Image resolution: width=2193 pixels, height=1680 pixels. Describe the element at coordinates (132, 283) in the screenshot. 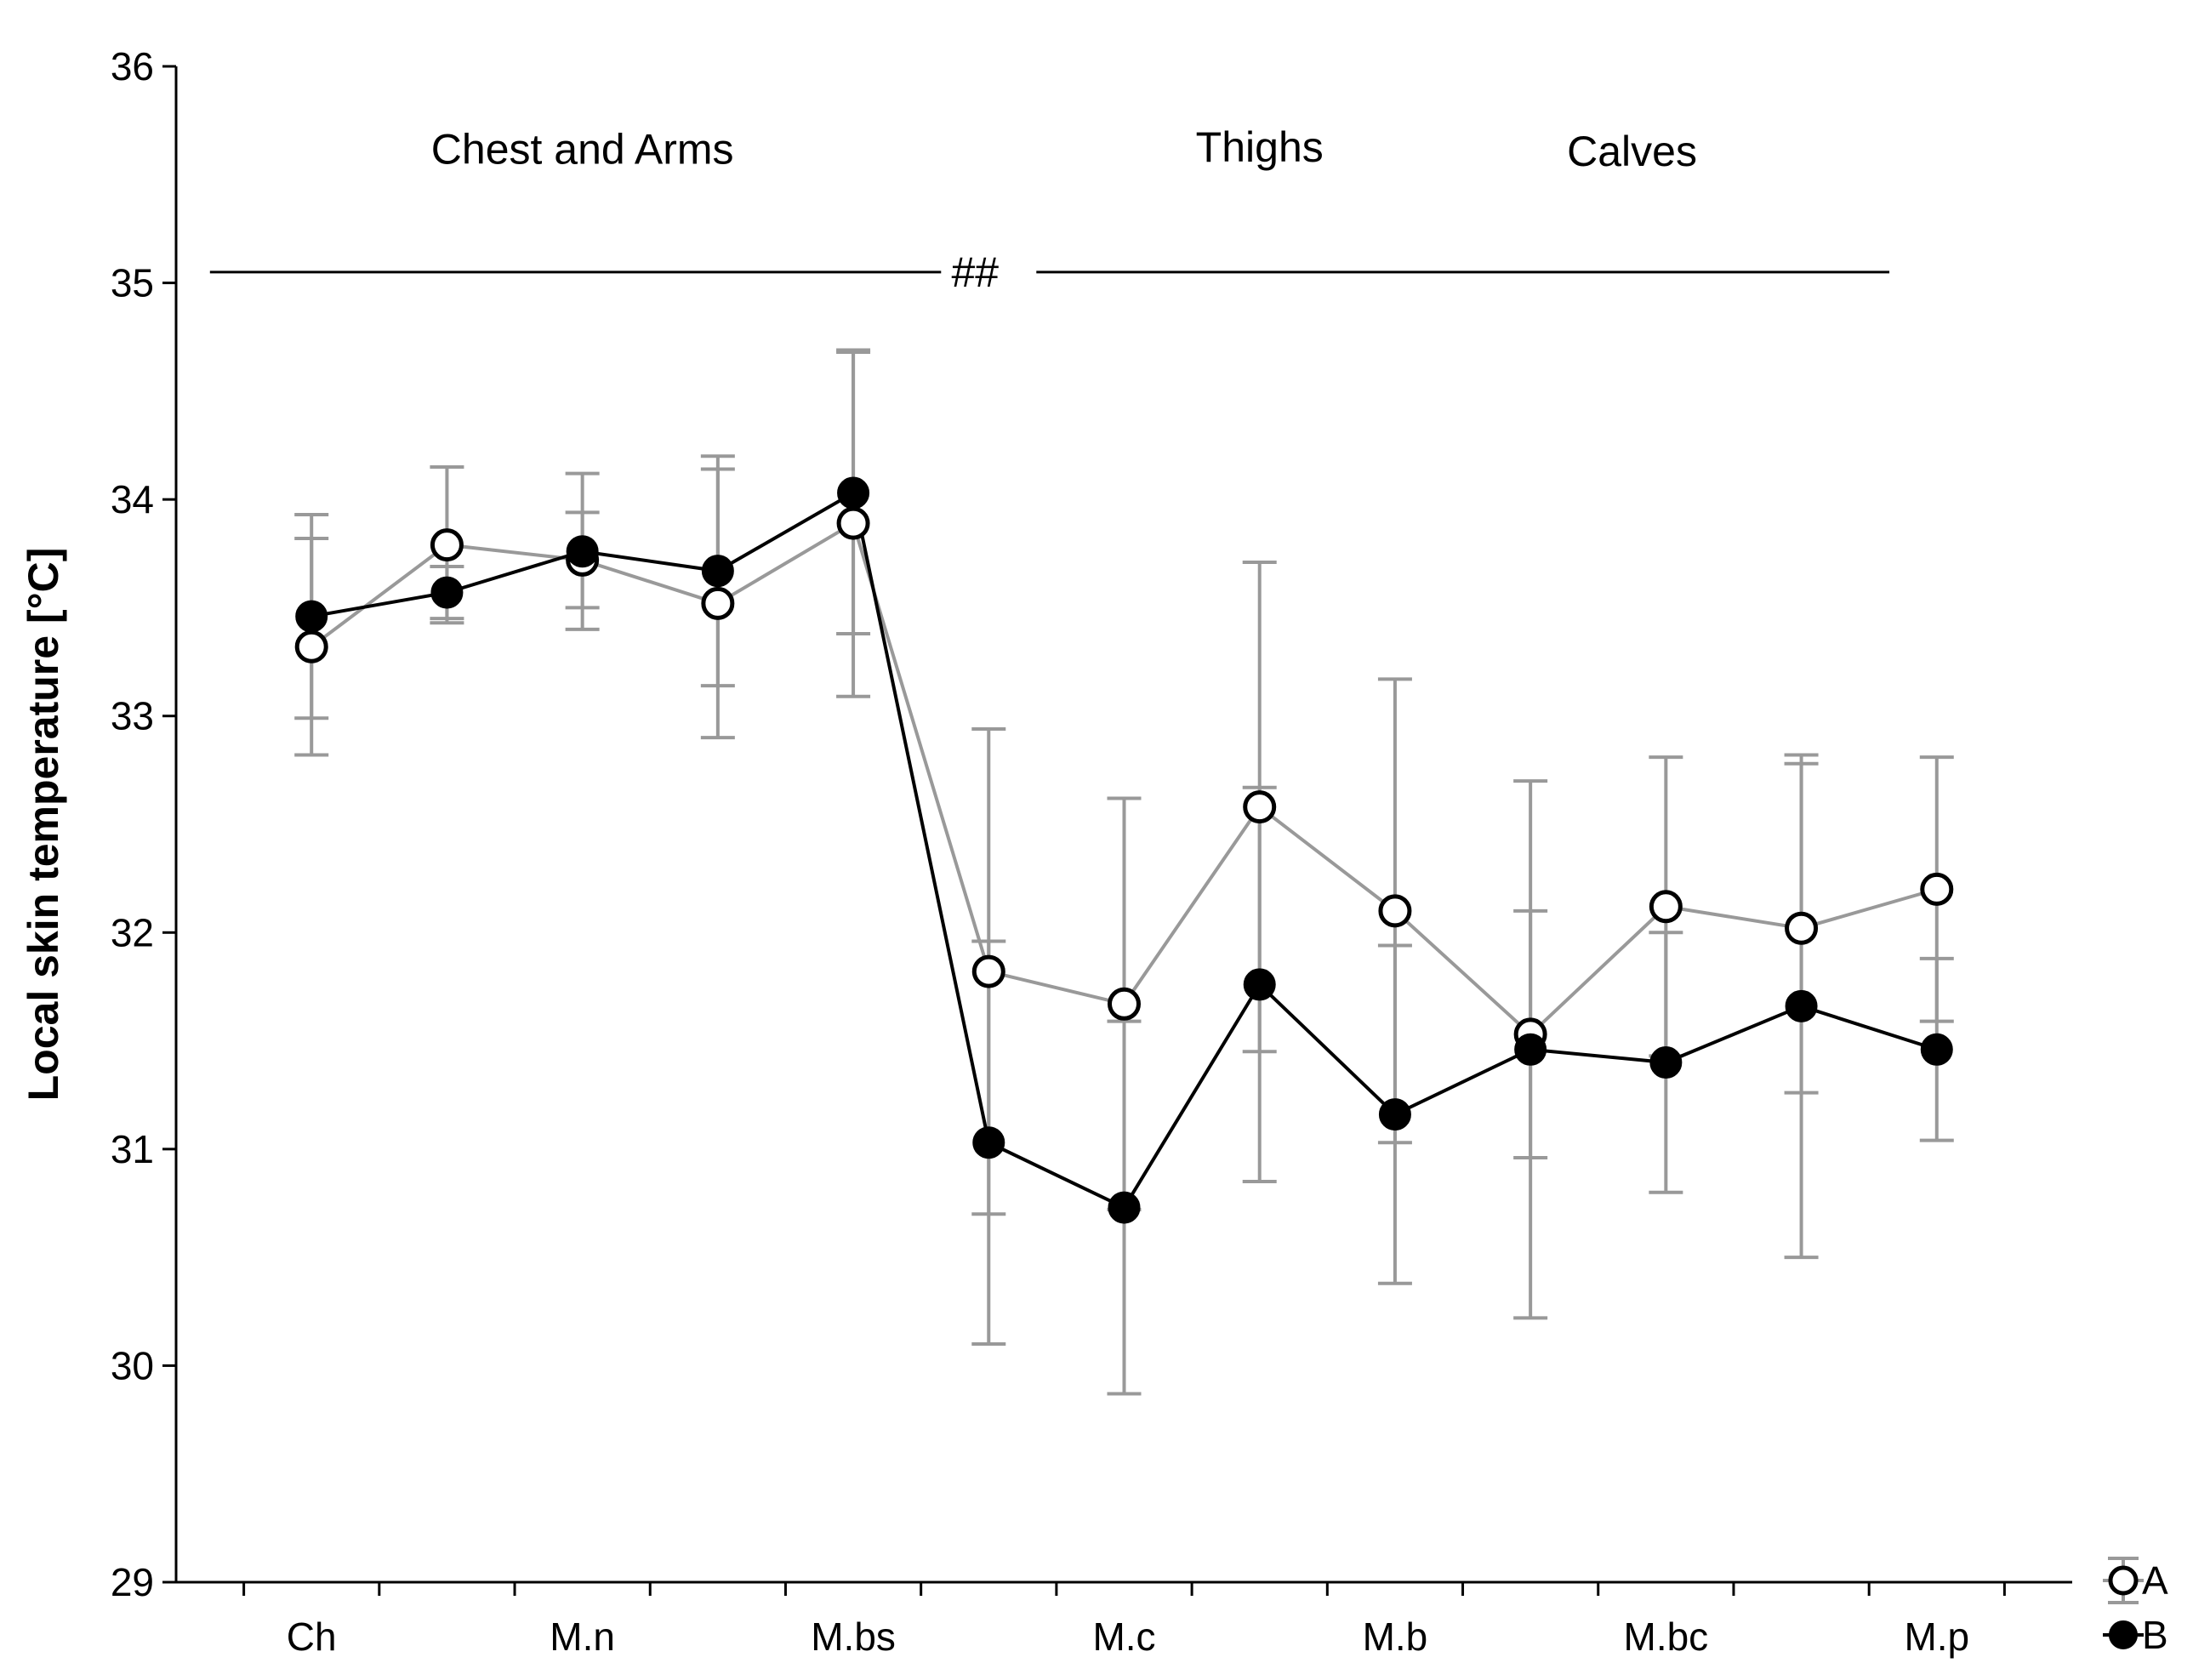

I see `y-tick-label: 35` at that location.